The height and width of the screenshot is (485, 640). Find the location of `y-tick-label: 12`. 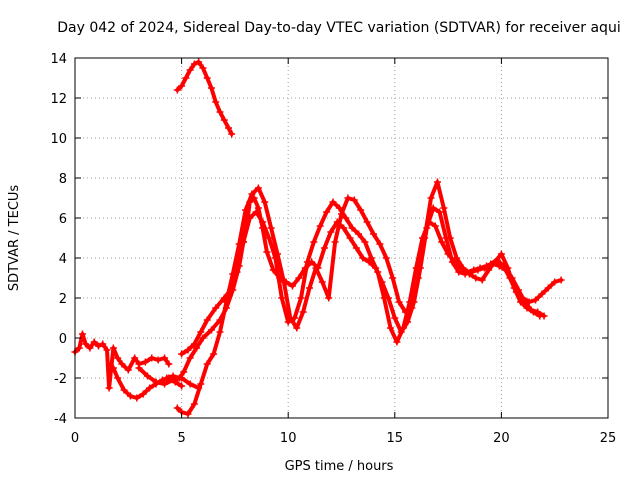

y-tick-label: 12 is located at coordinates (58, 99).